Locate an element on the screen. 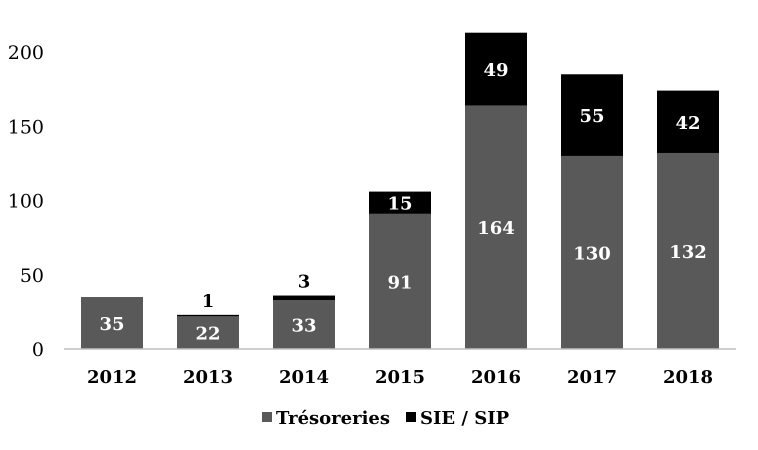 Image resolution: width=758 pixels, height=450 pixels. x-axis-labels: 2012 2013 2014 2015 2016 2017 2018 is located at coordinates (400, 377).